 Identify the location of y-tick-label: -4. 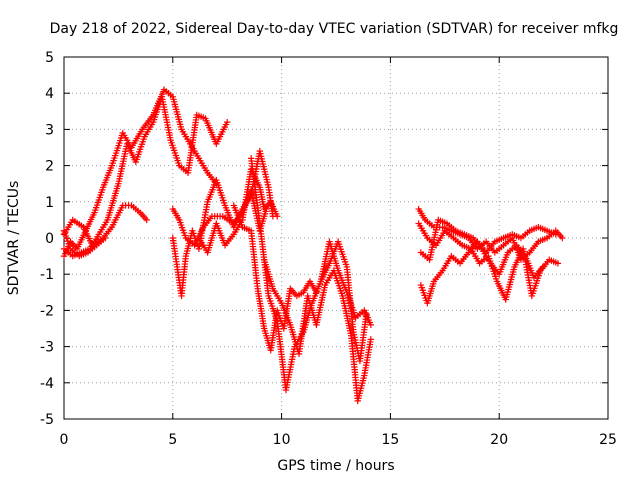
(47, 384).